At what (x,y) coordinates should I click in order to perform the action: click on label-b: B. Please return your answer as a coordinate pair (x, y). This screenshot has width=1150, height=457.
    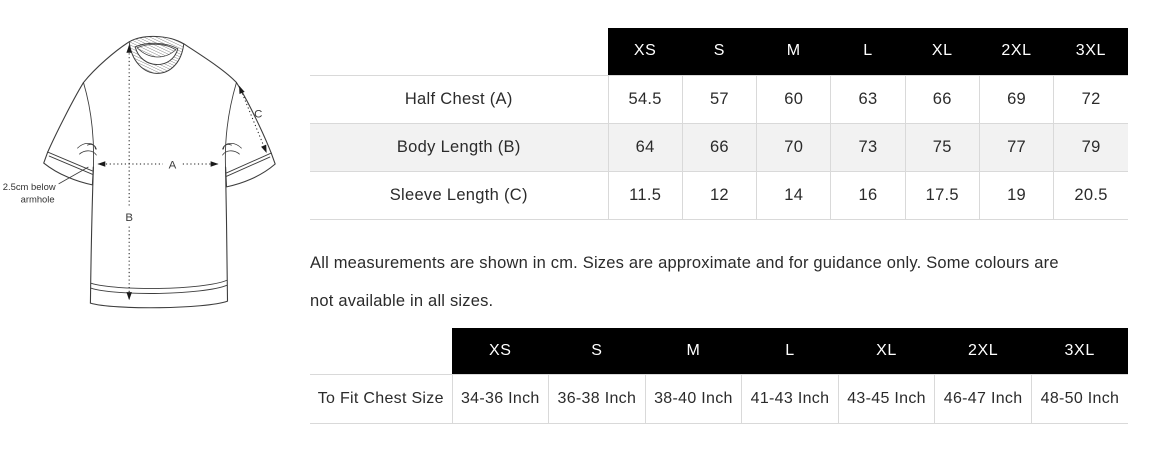
    Looking at the image, I should click on (129, 218).